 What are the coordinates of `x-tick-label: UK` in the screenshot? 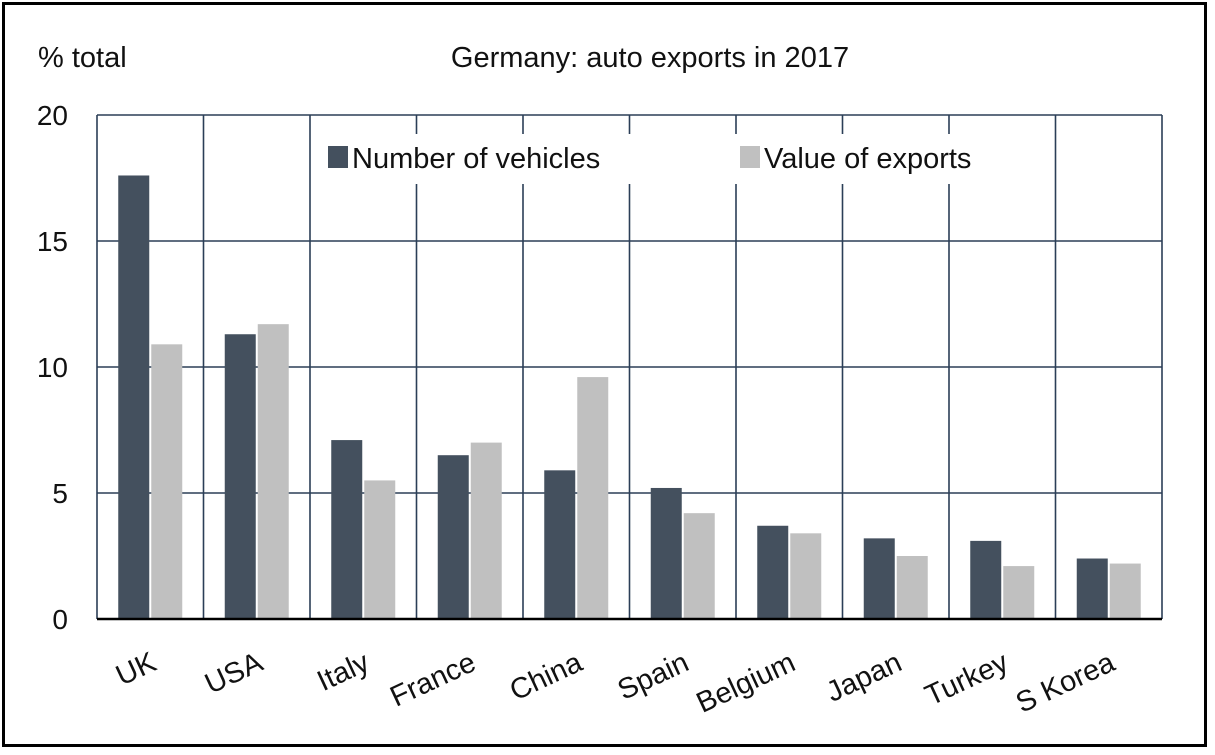 It's located at (136, 669).